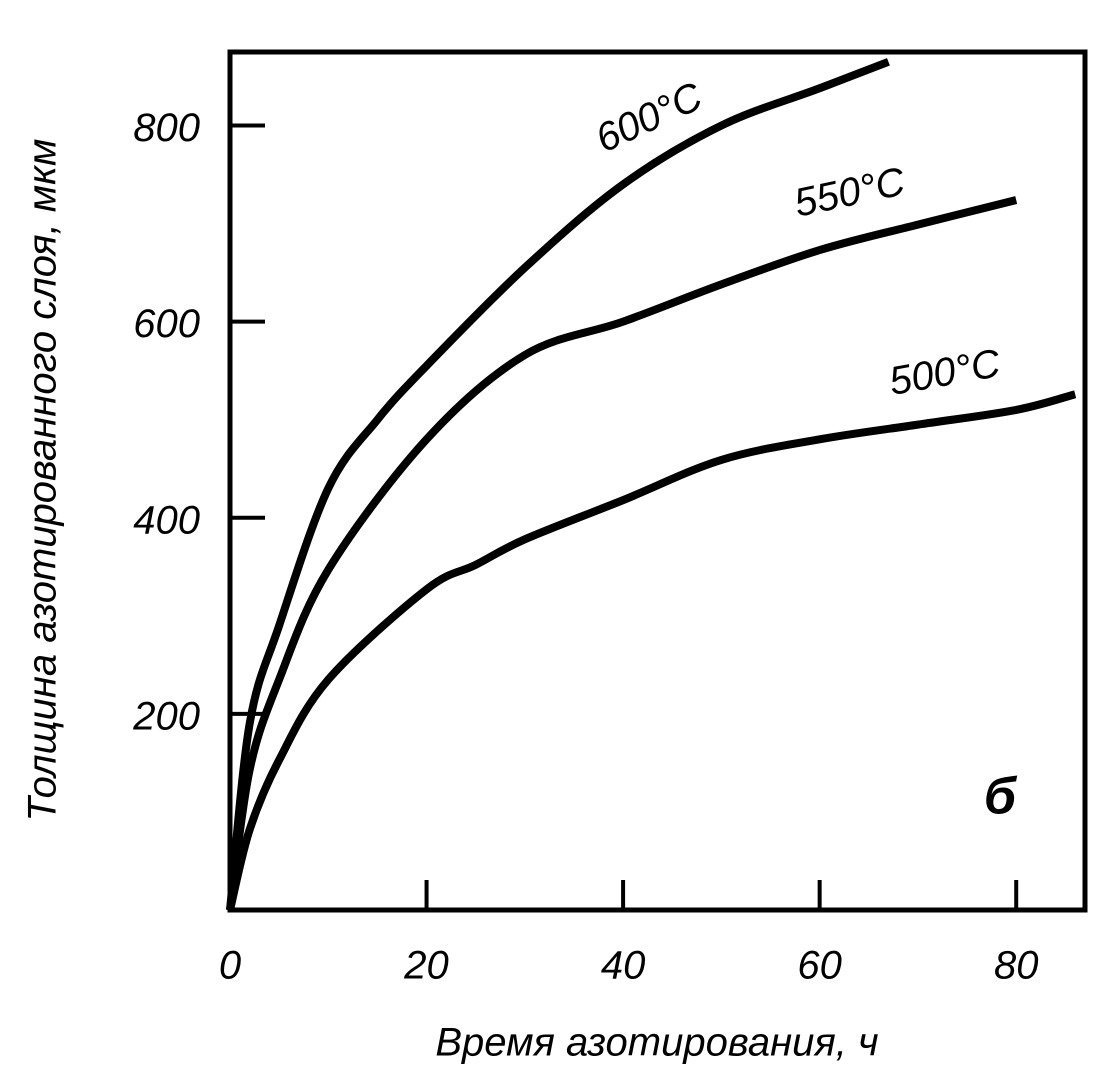 This screenshot has width=1118, height=1078. What do you see at coordinates (623, 966) in the screenshot?
I see `x-tick-label: 40` at bounding box center [623, 966].